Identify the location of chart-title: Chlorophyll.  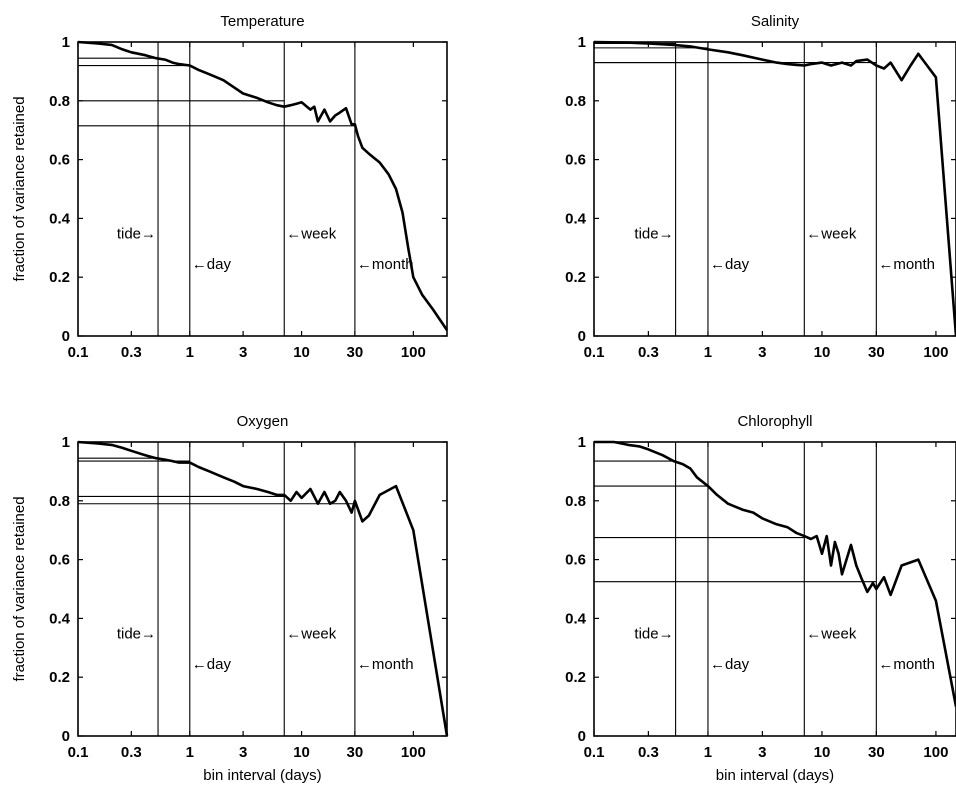
(774, 421).